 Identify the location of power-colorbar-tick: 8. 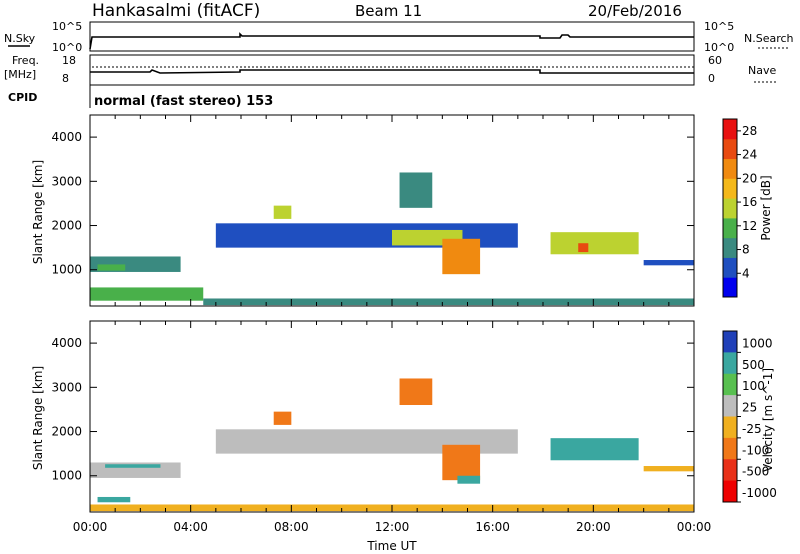
(746, 250).